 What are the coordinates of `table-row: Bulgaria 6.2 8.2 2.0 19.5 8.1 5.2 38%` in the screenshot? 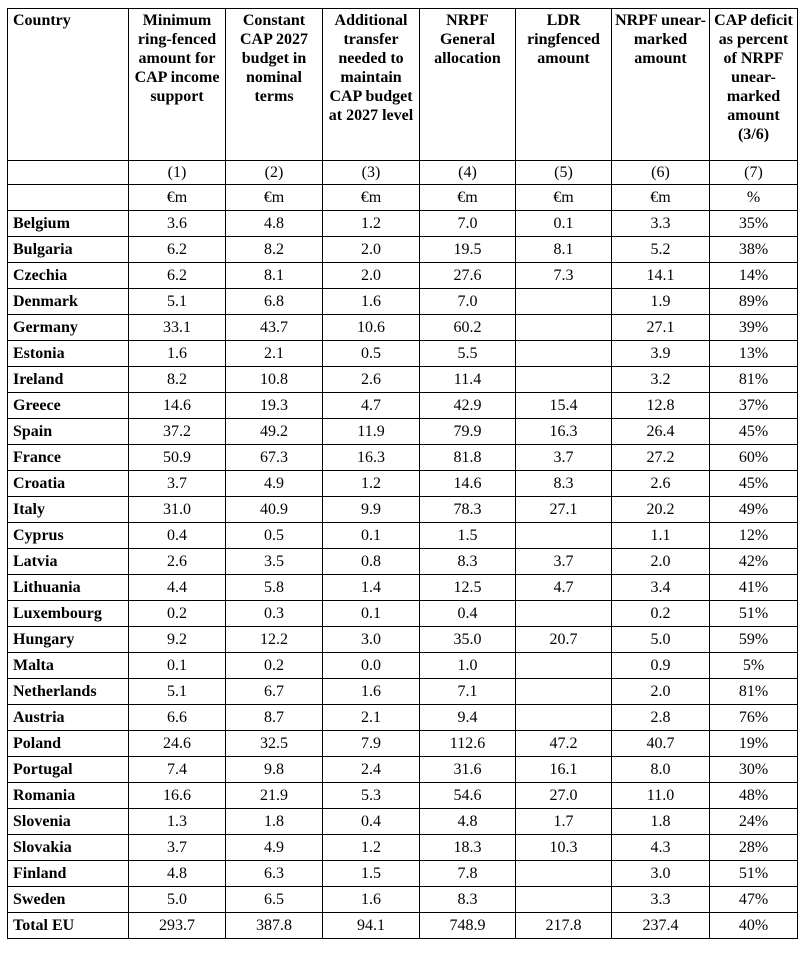 It's located at (402, 249).